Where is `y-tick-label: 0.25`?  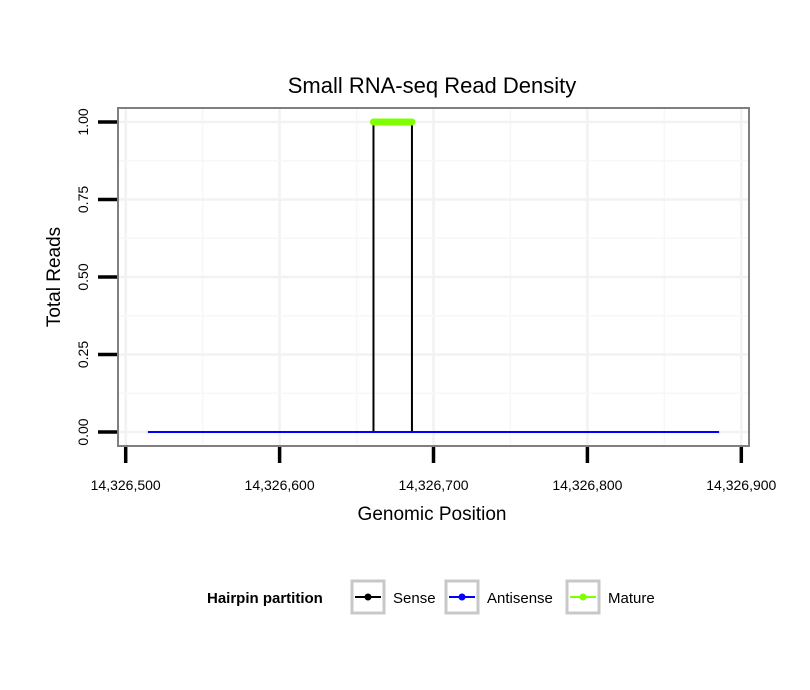
y-tick-label: 0.25 is located at coordinates (83, 354).